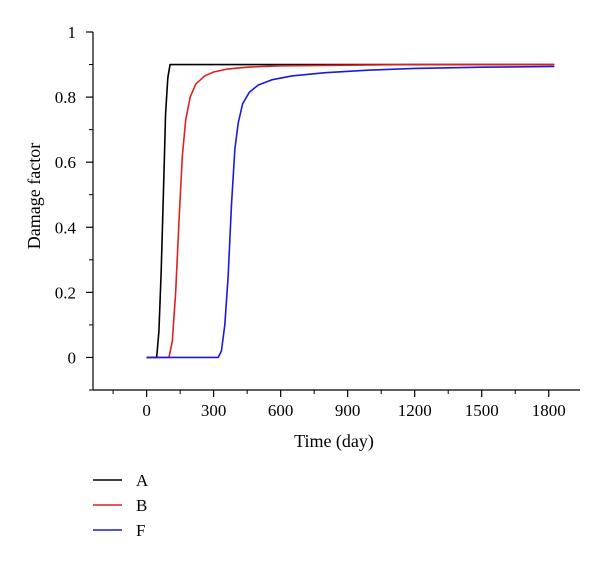  Describe the element at coordinates (281, 410) in the screenshot. I see `x-tick-label: 600` at that location.